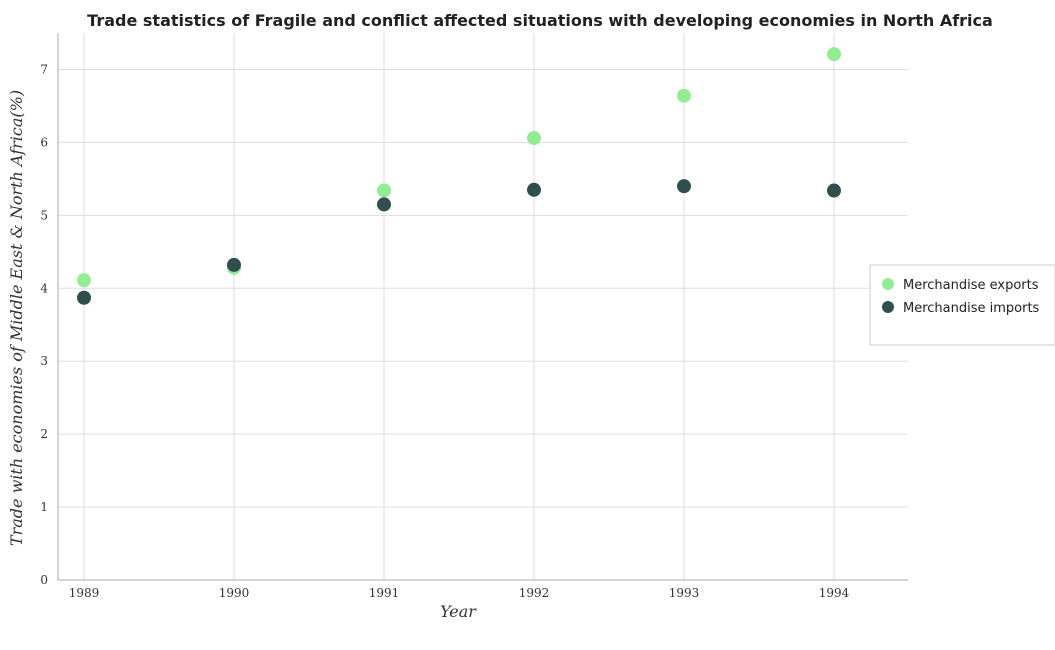  I want to click on legend-label-exports: Merchandise exports, so click(971, 285).